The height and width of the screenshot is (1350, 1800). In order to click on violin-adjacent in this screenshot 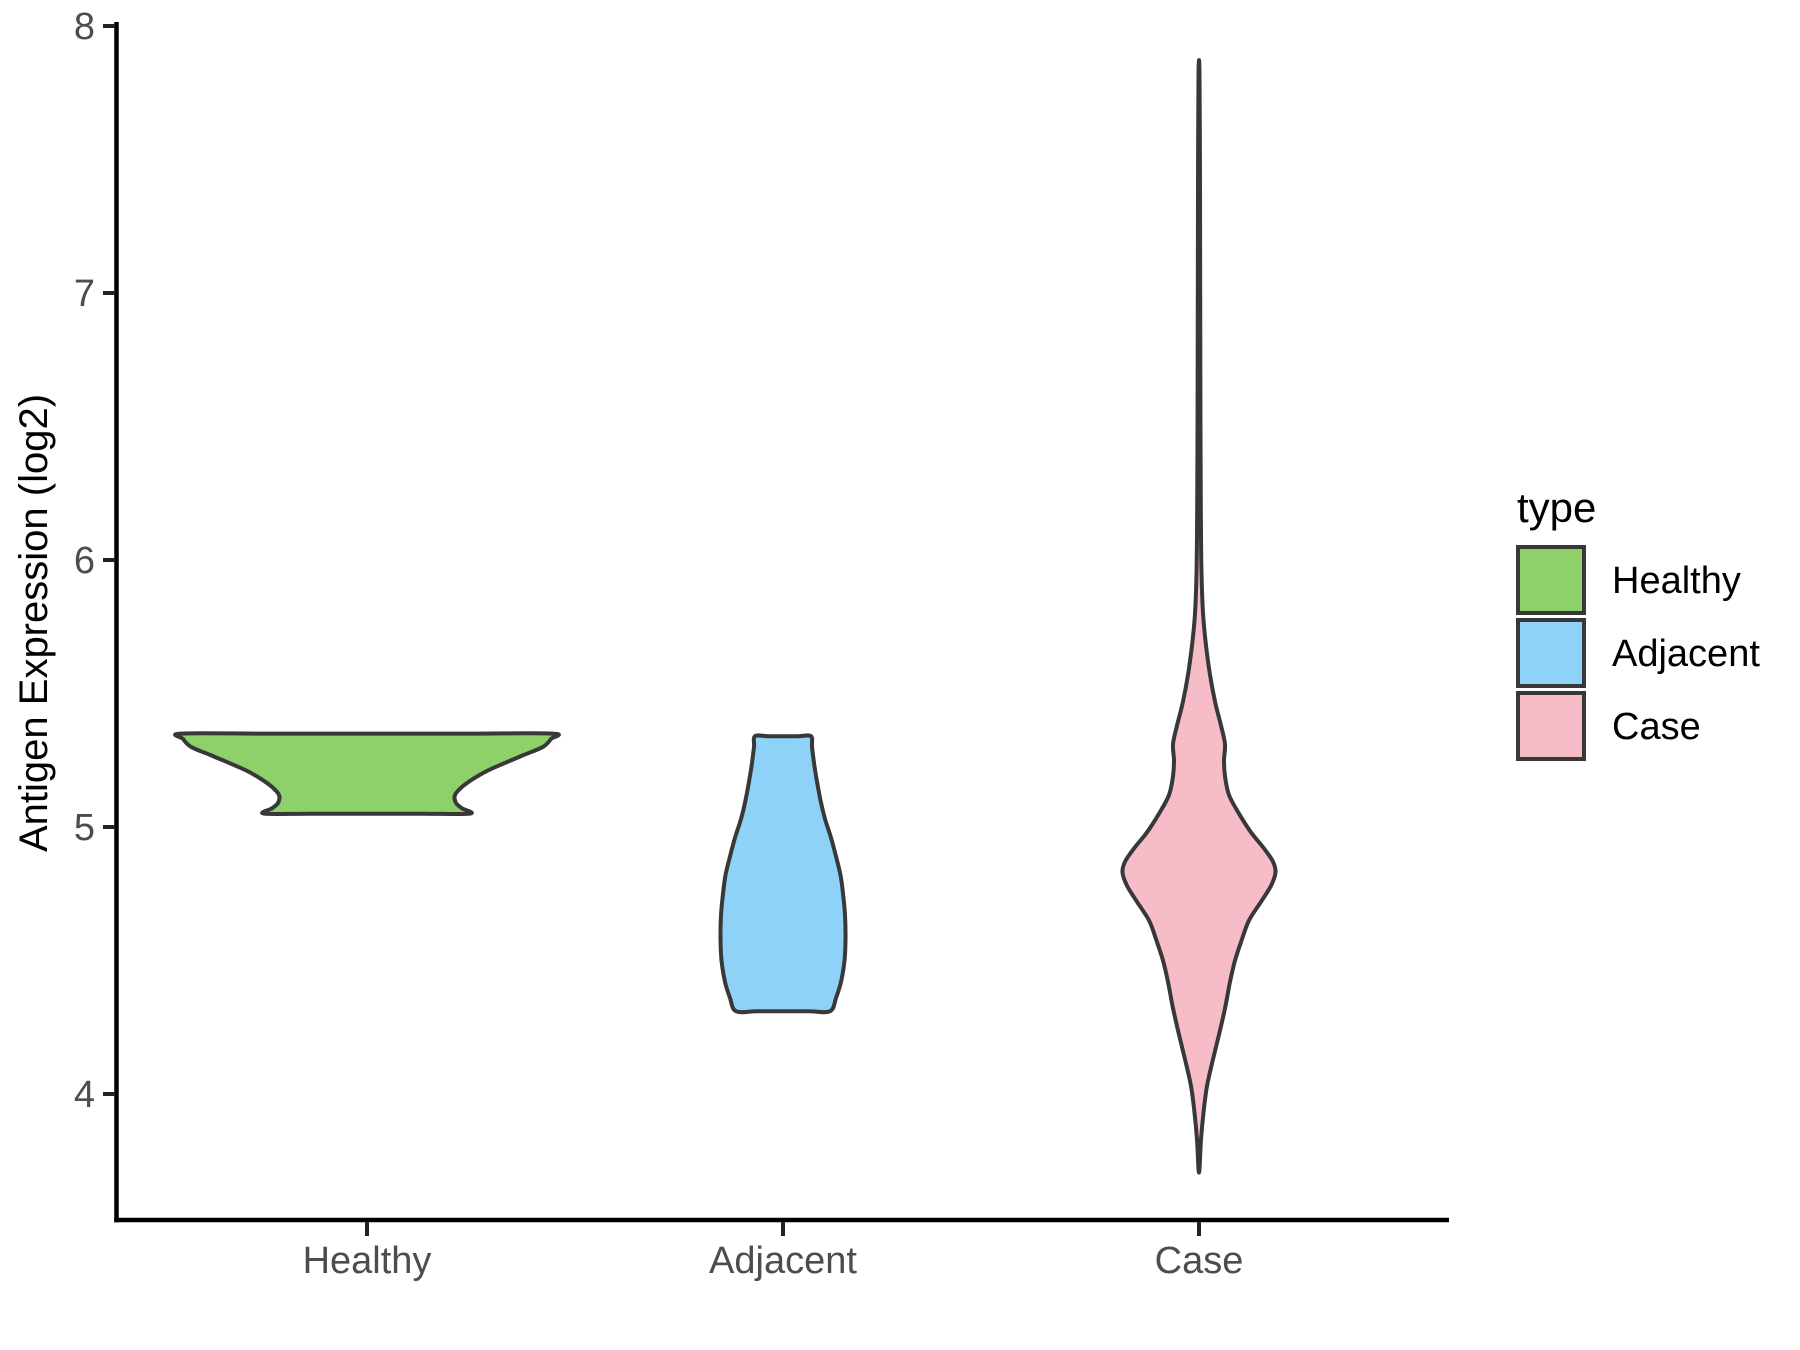, I will do `click(783, 874)`.